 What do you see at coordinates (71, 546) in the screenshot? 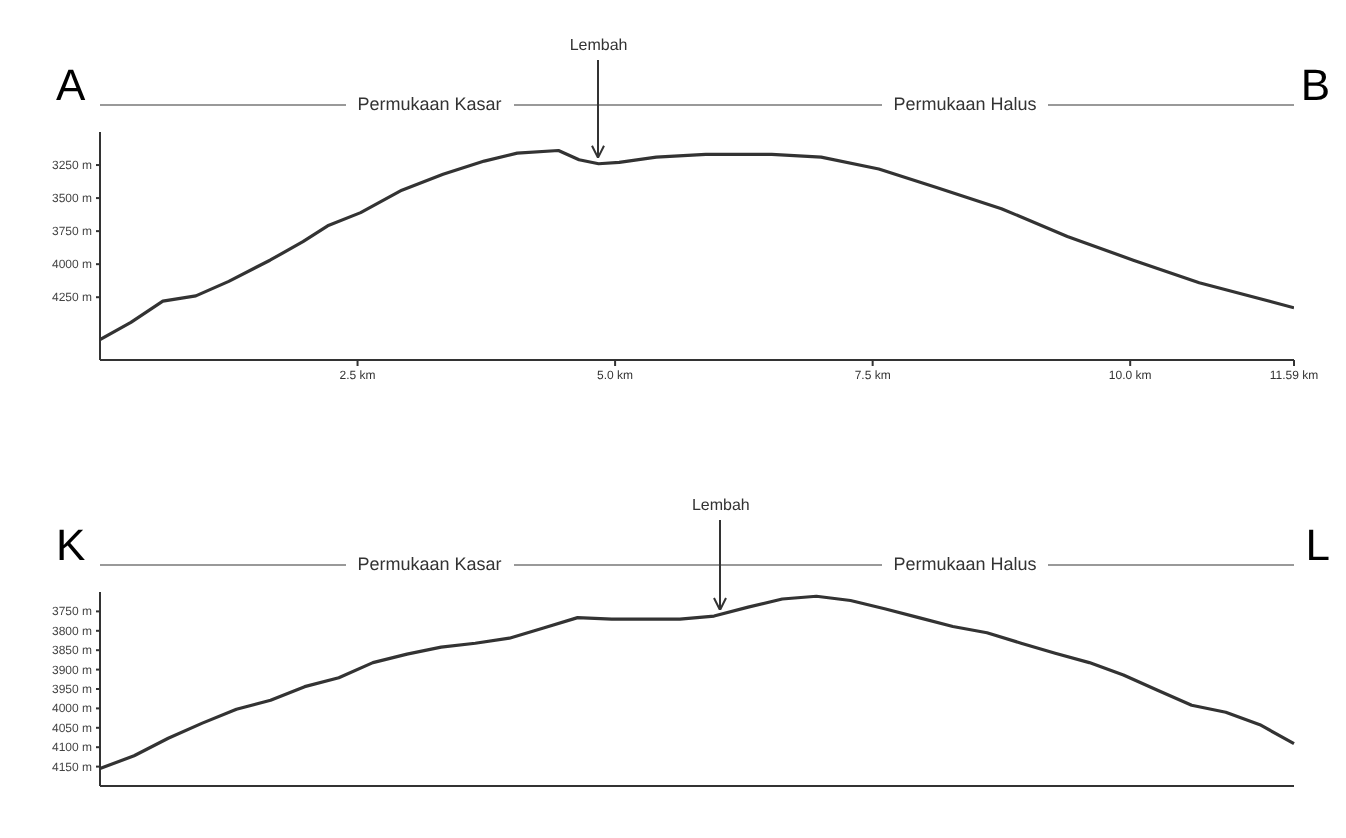
I see `text: K` at bounding box center [71, 546].